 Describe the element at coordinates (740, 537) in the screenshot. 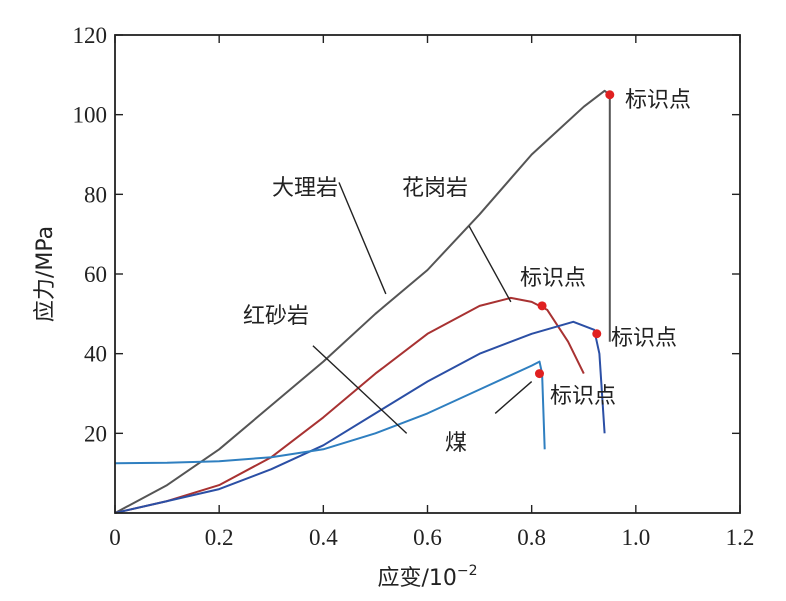

I see `x-tick-label: 1.2` at that location.